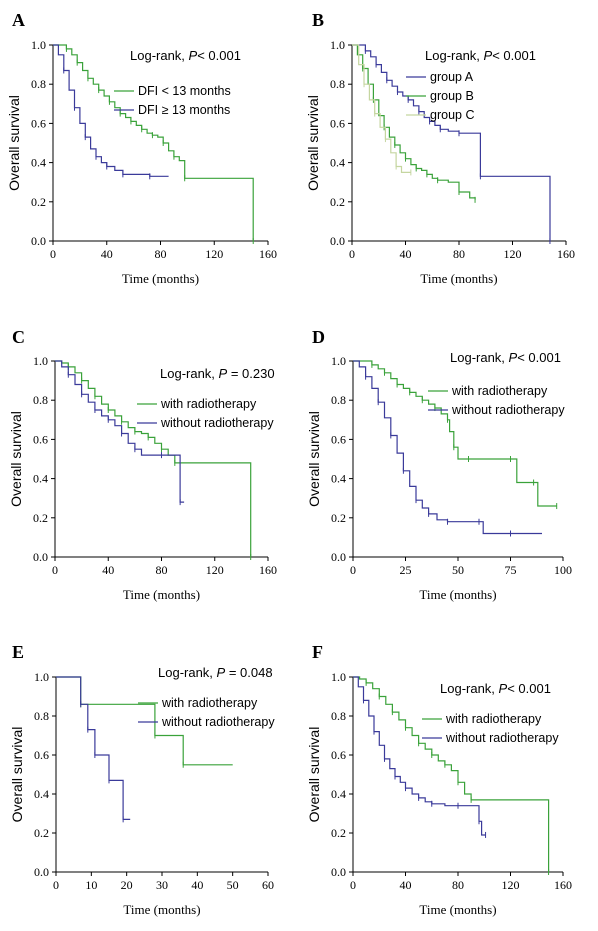  Describe the element at coordinates (406, 570) in the screenshot. I see `x-tick-label: 25` at that location.